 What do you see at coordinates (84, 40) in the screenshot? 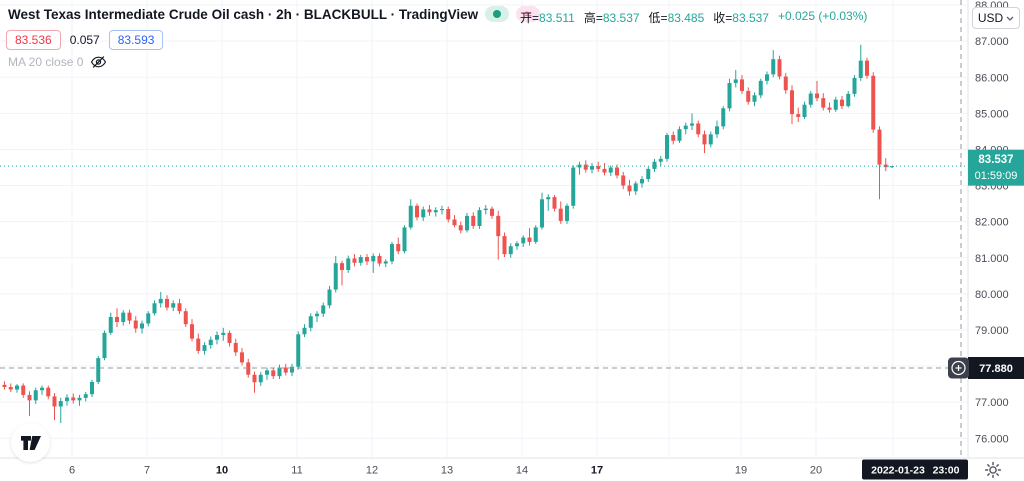
I see `spread-value: 0.057` at bounding box center [84, 40].